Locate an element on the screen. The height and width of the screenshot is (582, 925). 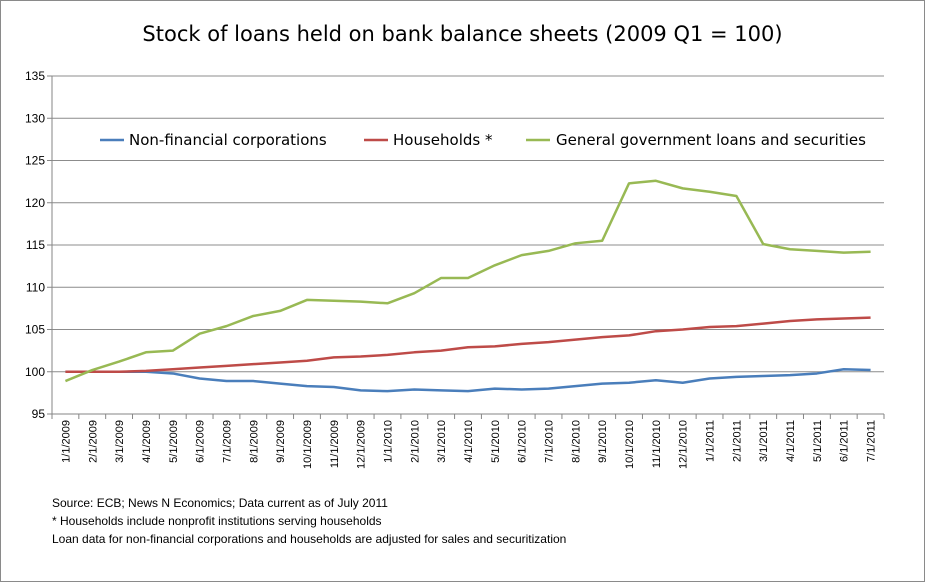
y-tick-label: 115 is located at coordinates (35, 245).